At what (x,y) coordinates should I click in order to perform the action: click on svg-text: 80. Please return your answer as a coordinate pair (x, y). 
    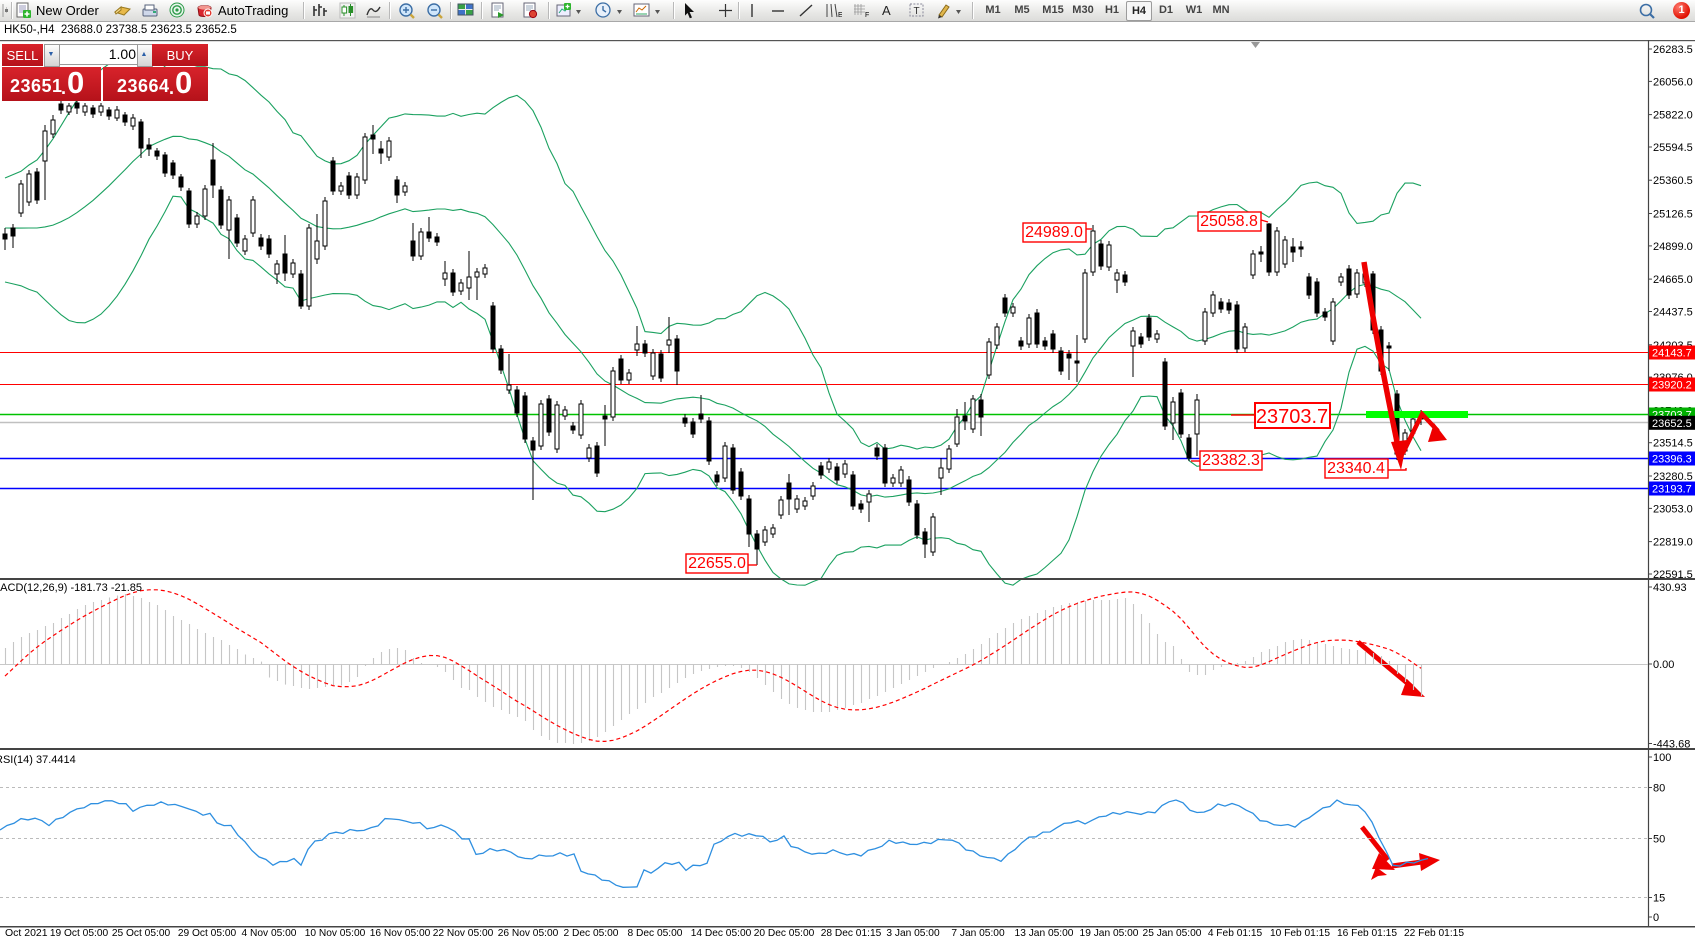
    Looking at the image, I should click on (1659, 789).